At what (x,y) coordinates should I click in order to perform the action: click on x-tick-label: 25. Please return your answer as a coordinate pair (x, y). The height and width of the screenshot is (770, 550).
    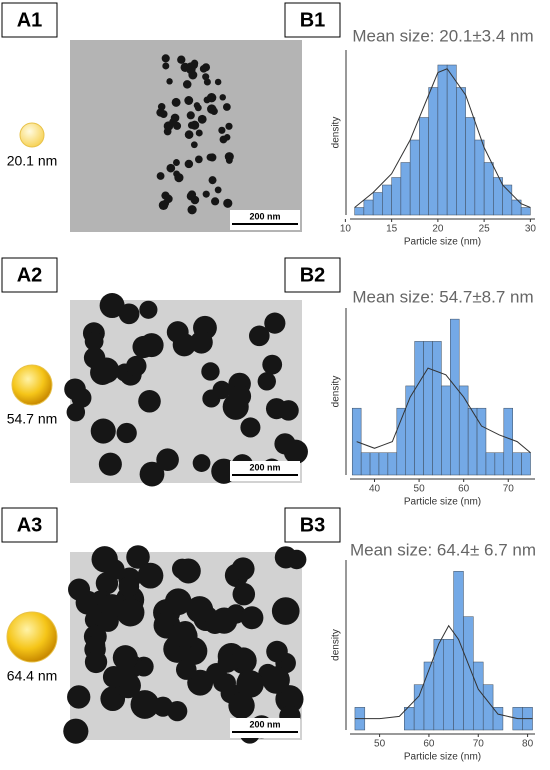
    Looking at the image, I should click on (485, 229).